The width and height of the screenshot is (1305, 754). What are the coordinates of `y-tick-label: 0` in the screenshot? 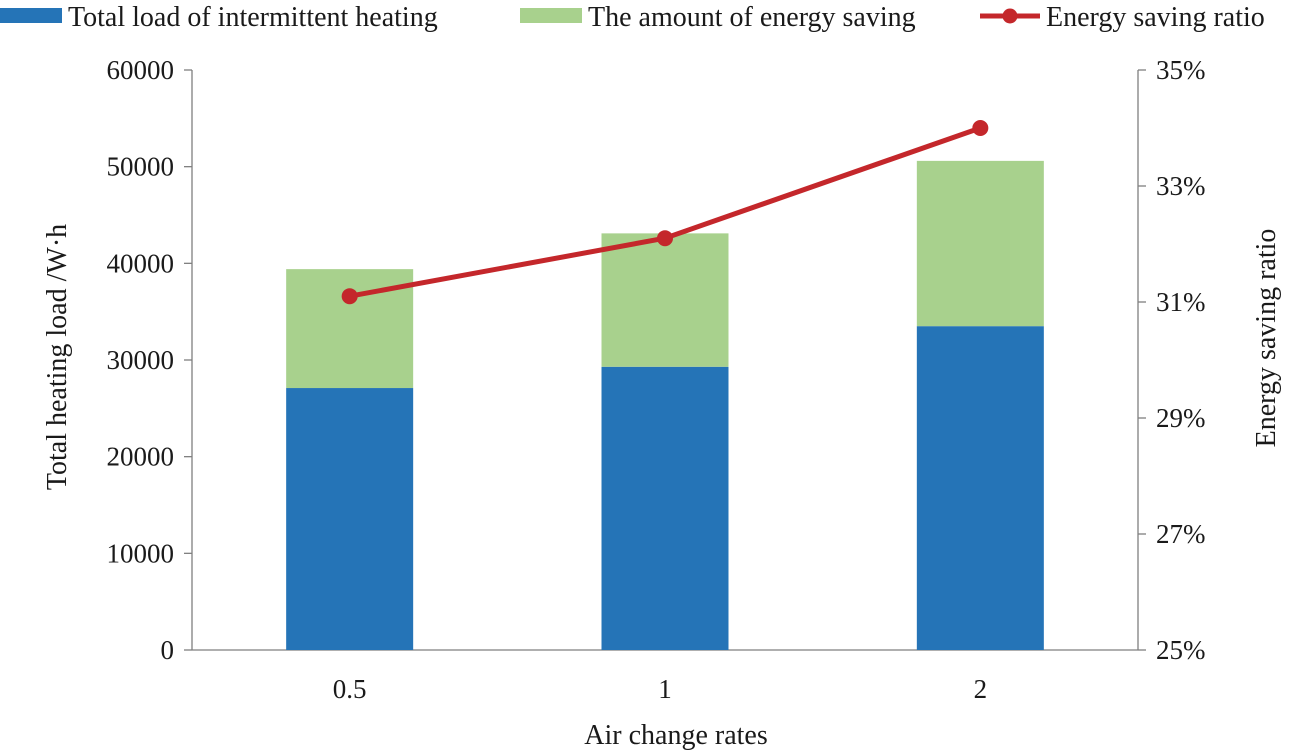 It's located at (168, 650).